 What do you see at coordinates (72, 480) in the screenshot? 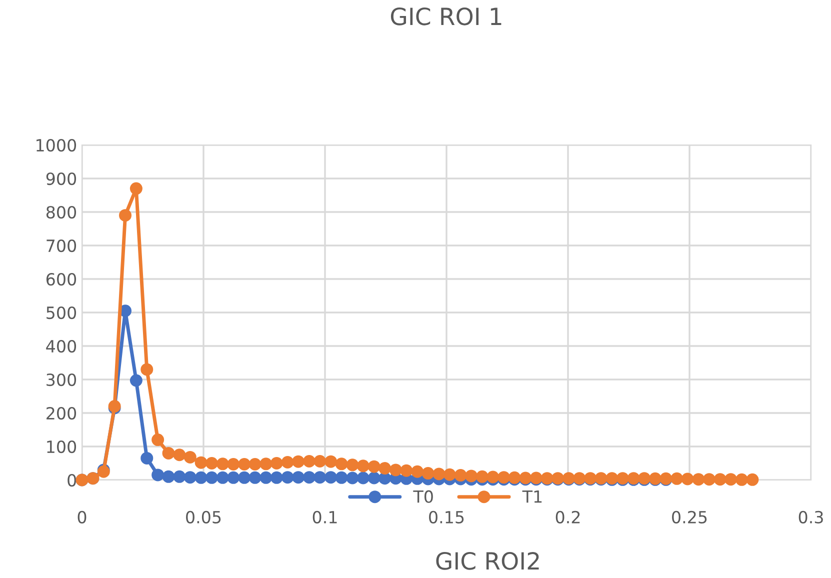
I see `y-tick-label: 0` at bounding box center [72, 480].